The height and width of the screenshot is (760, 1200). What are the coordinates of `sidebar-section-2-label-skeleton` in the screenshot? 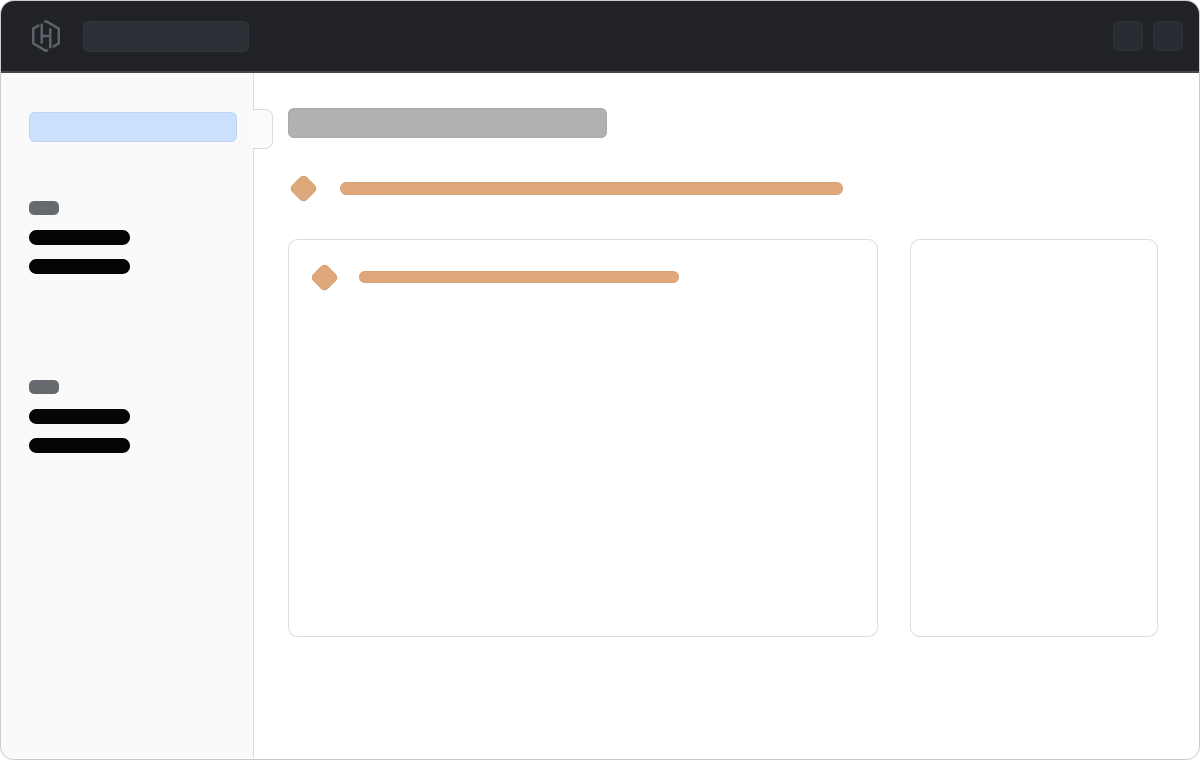 It's located at (44, 387).